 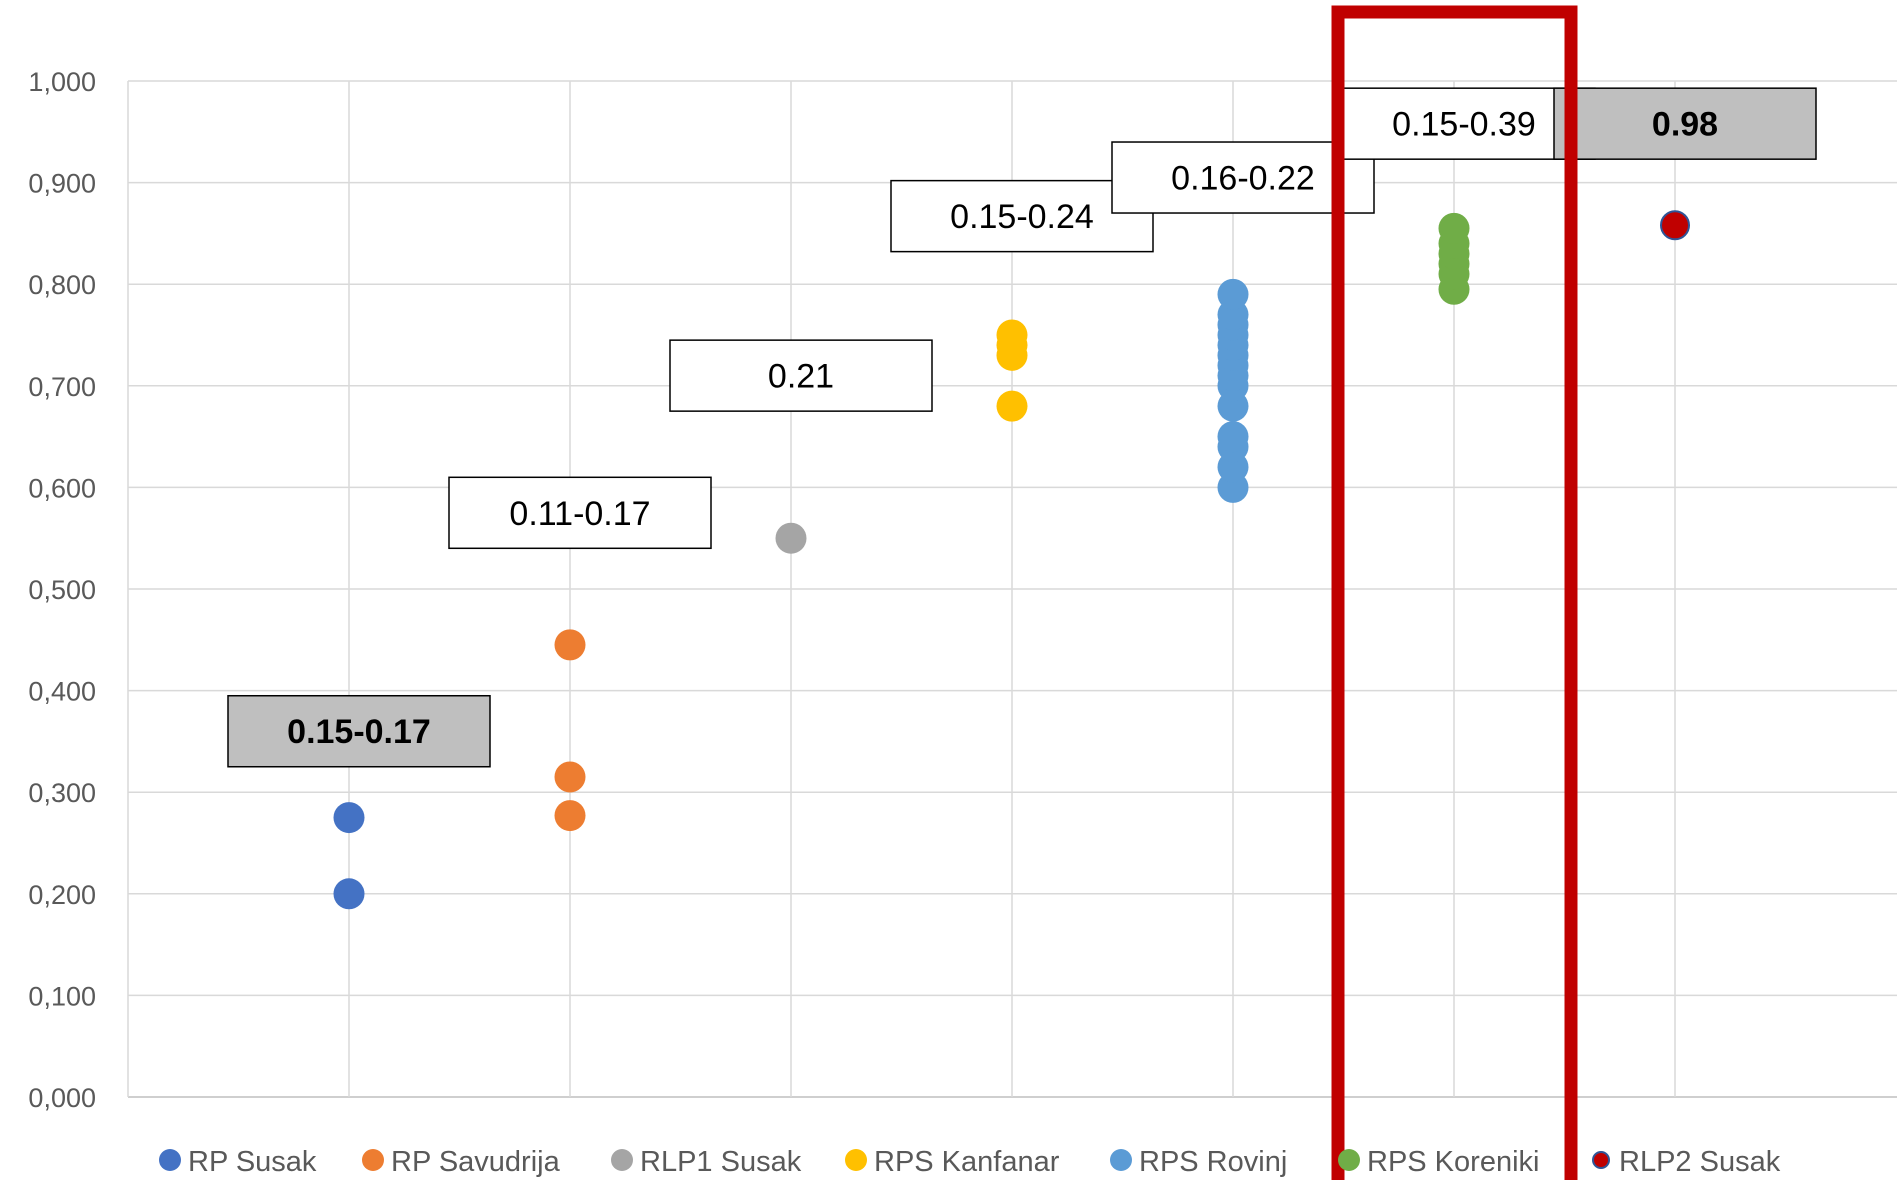 What do you see at coordinates (62, 793) in the screenshot?
I see `y-tick-label: 0,300` at bounding box center [62, 793].